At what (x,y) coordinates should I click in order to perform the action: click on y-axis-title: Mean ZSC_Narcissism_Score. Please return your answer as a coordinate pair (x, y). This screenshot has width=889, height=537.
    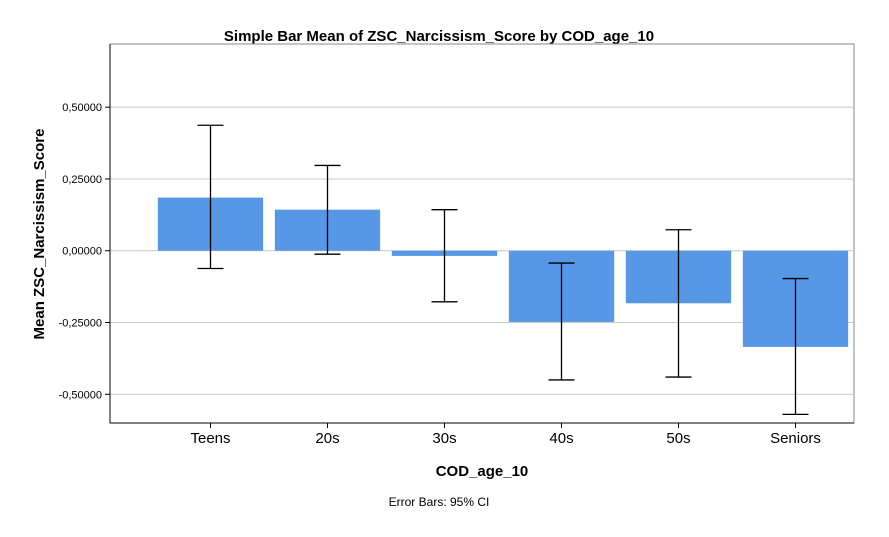
    Looking at the image, I should click on (39, 234).